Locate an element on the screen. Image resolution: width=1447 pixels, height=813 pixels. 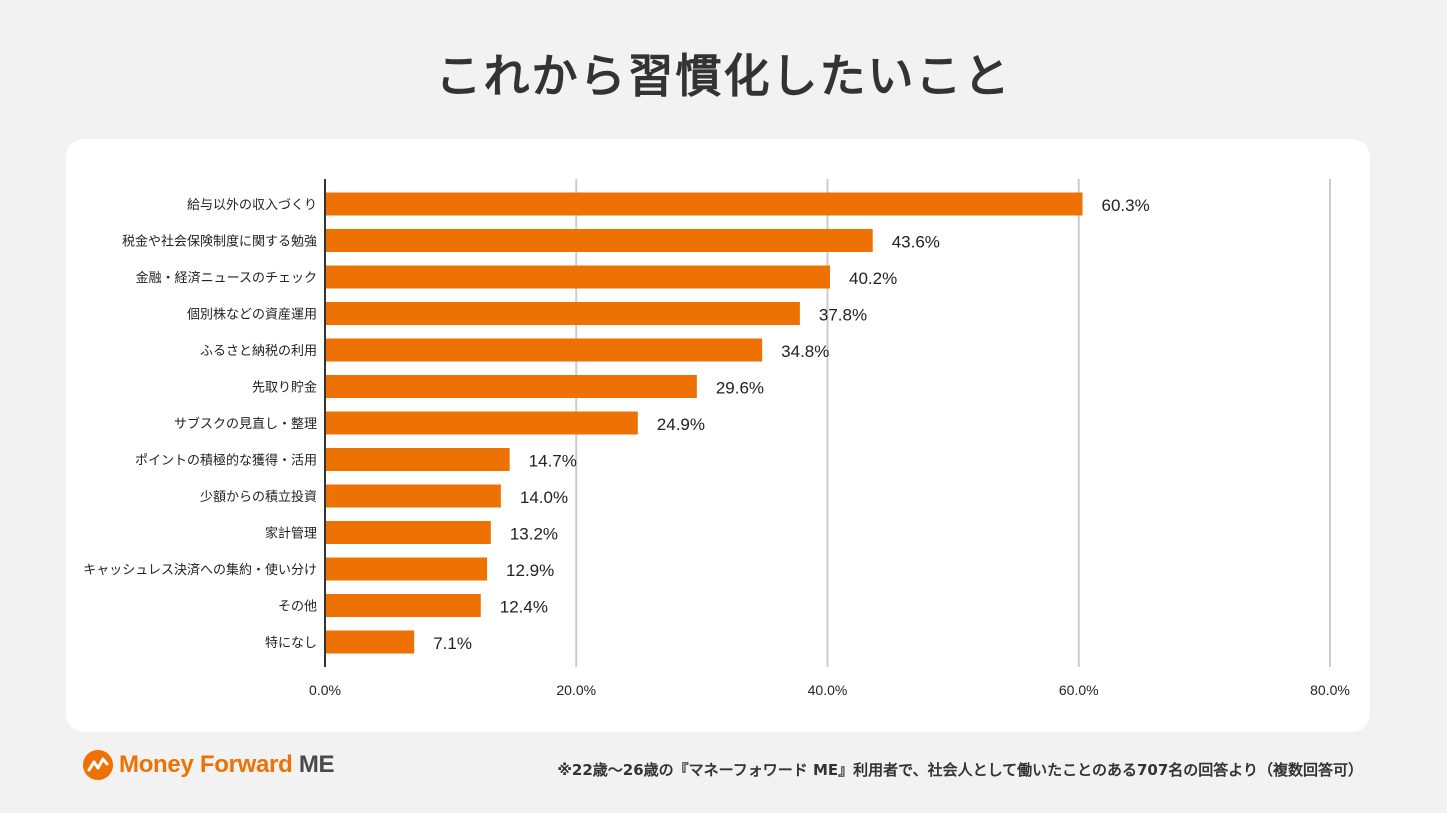
category-label: キャッシュレス決済への集約・使い分け is located at coordinates (200, 570).